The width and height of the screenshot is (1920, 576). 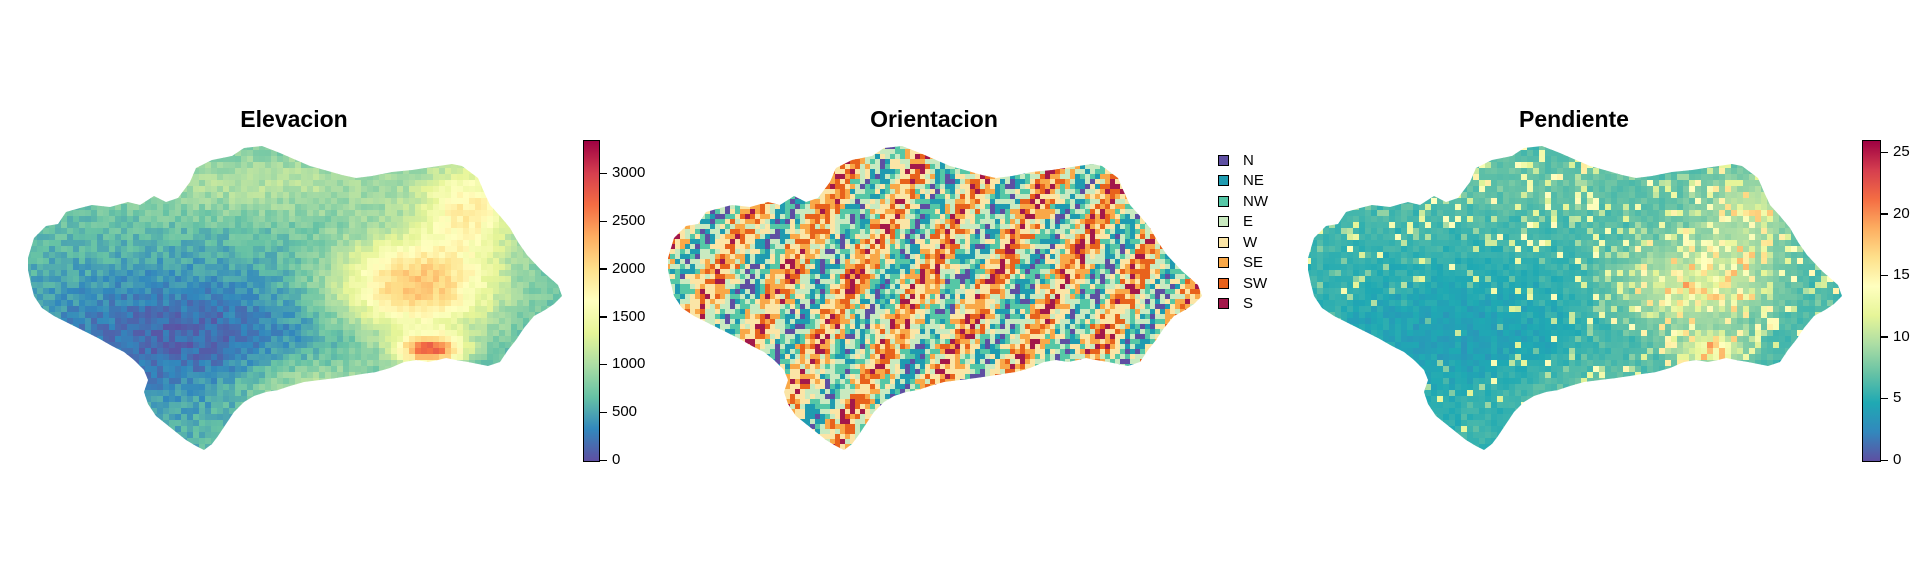 I want to click on legend-label: SW, so click(x=1255, y=283).